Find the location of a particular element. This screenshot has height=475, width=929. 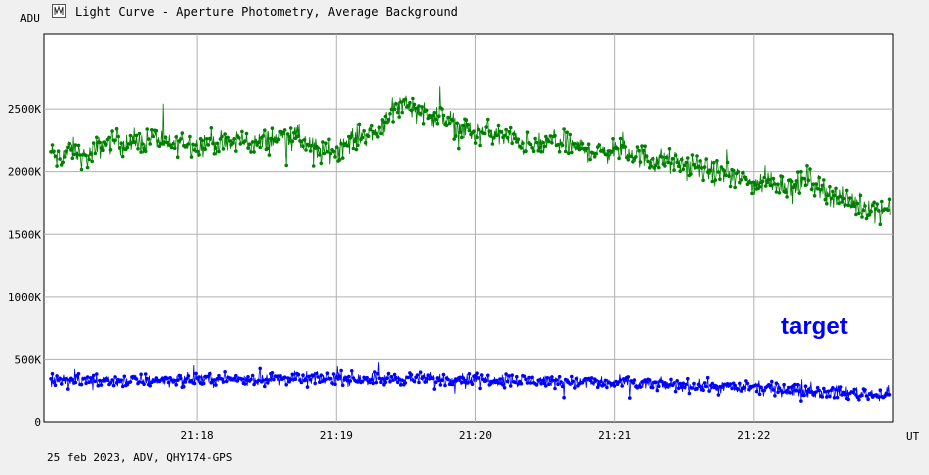

light-curve-icon is located at coordinates (59, 11).